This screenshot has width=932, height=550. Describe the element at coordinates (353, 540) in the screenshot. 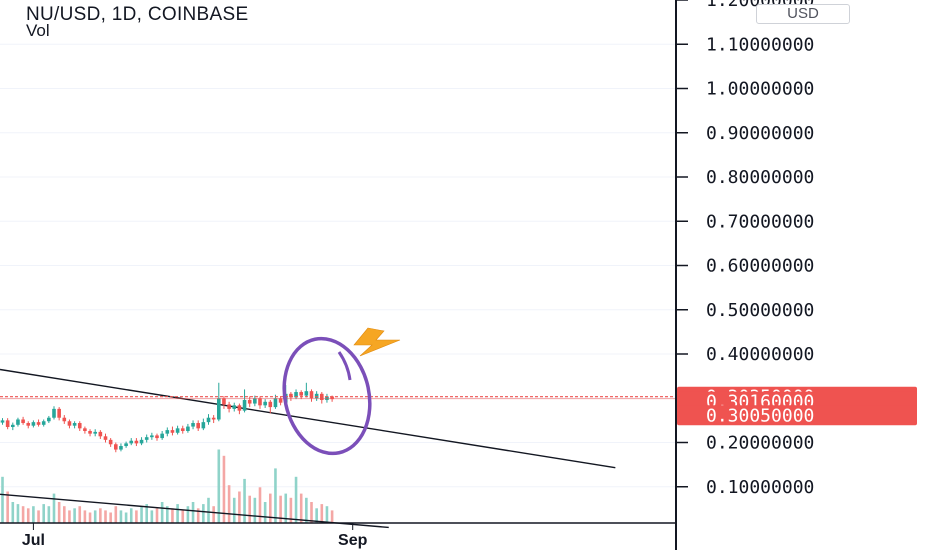

I see `time-tick-label: Sep` at that location.